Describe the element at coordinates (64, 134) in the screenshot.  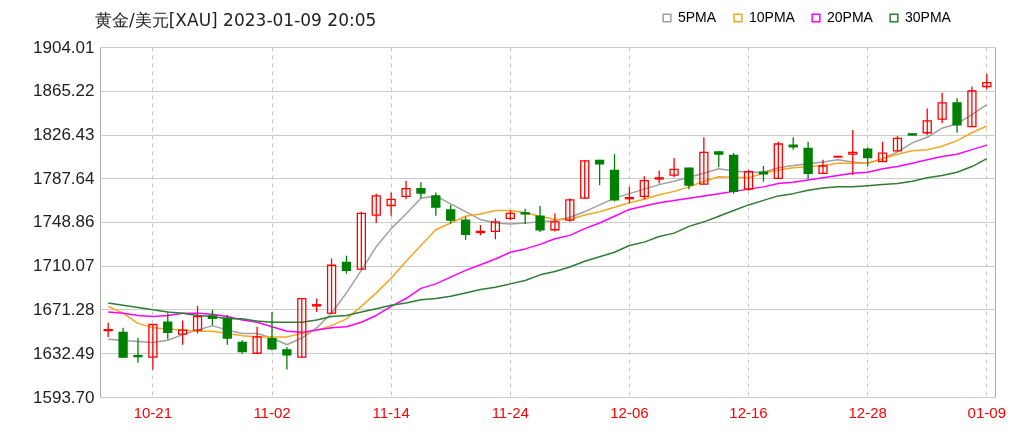
I see `y-tick-label: 1826.43` at that location.